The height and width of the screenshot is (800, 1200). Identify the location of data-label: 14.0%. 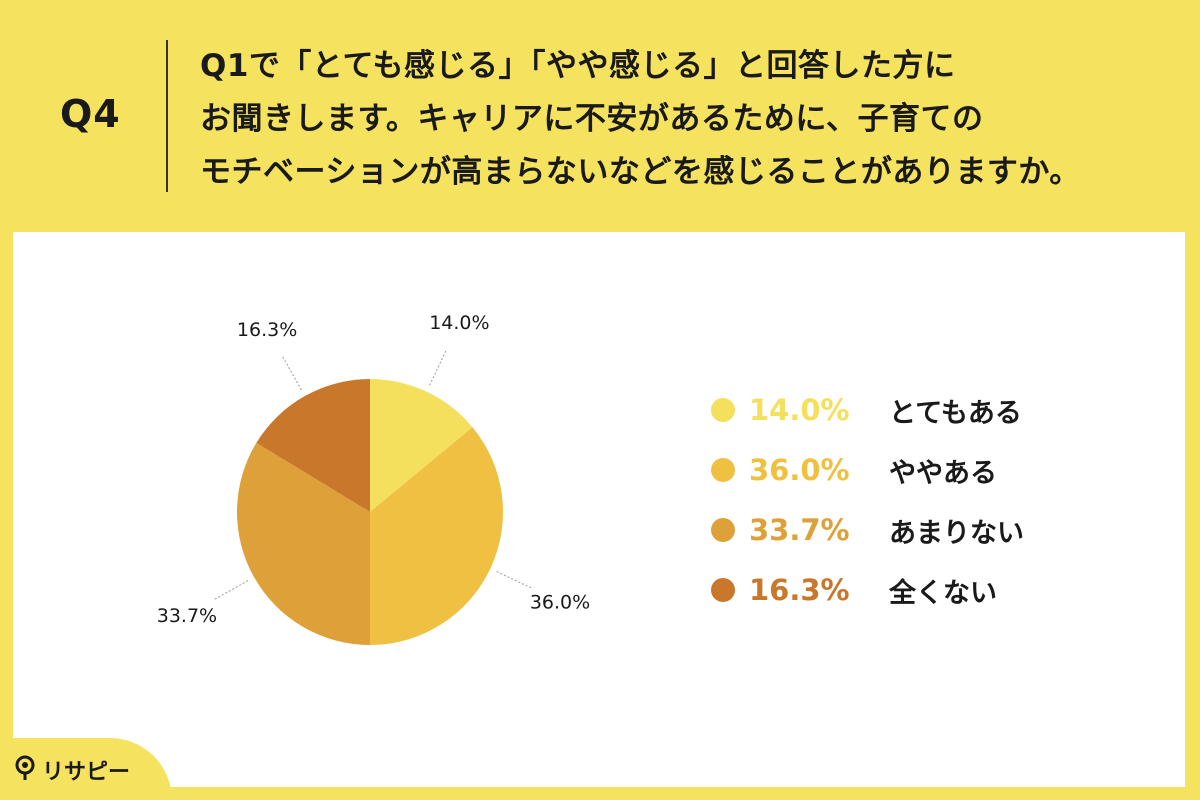
(459, 323).